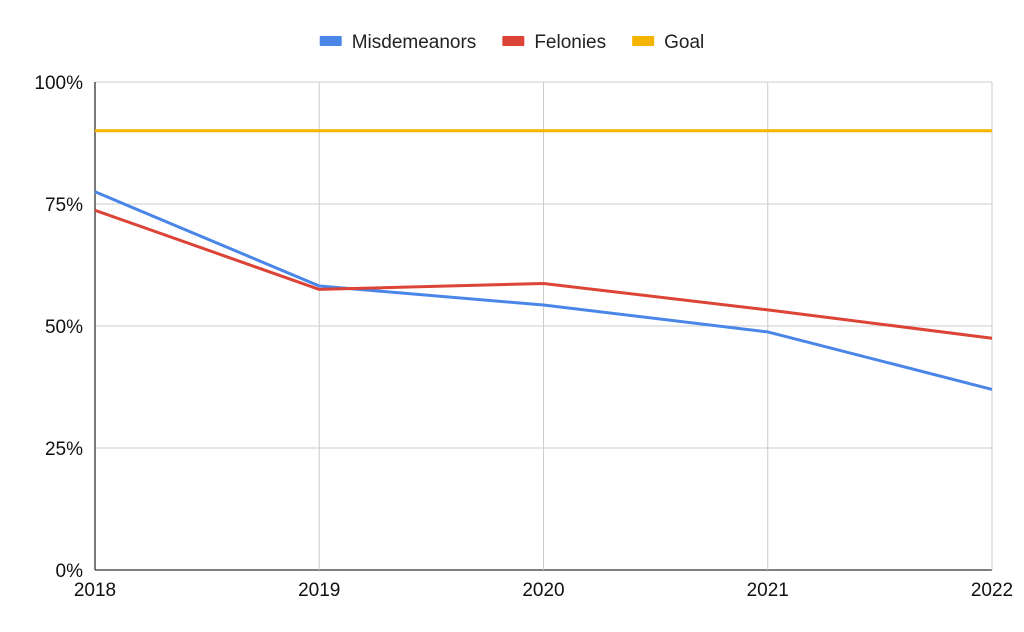 Image resolution: width=1024 pixels, height=632 pixels. What do you see at coordinates (64, 449) in the screenshot?
I see `y-tick-label: 25%` at bounding box center [64, 449].